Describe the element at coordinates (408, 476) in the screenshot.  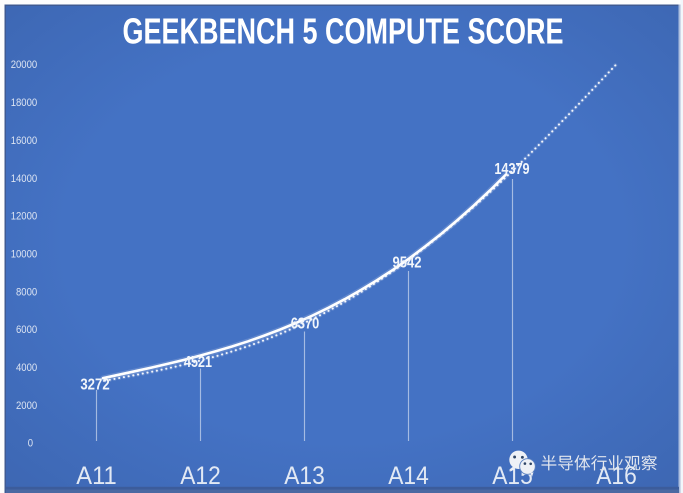
I see `svg-text: A14` at that location.